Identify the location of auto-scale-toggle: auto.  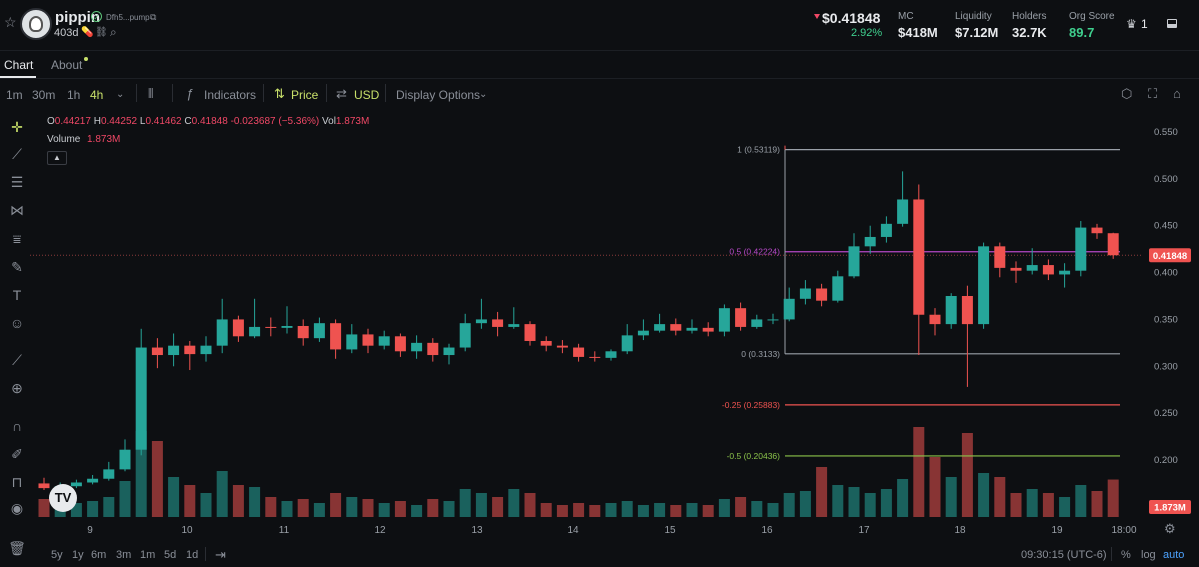
(1174, 555).